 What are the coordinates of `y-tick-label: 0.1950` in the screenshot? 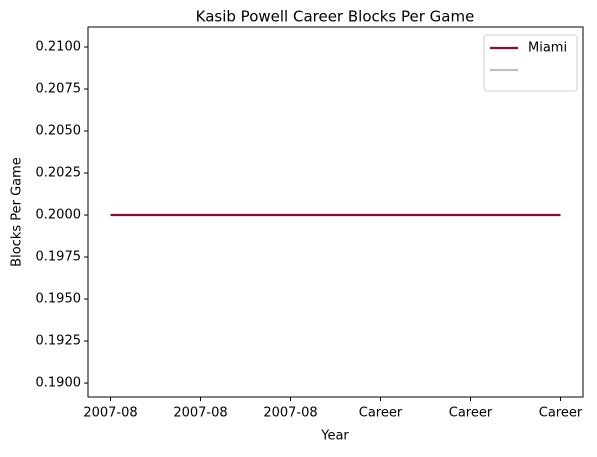 It's located at (59, 299).